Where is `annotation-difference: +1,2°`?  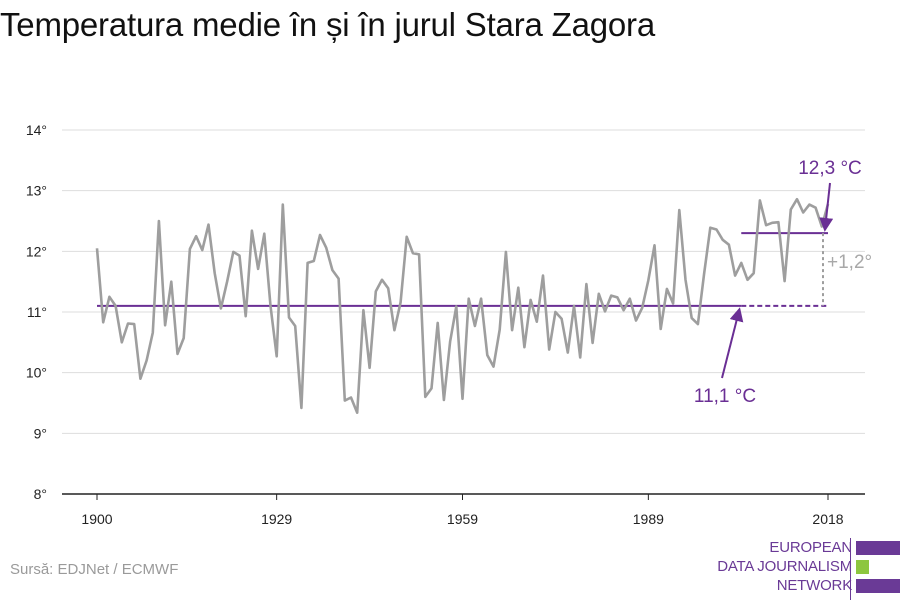 annotation-difference: +1,2° is located at coordinates (849, 262).